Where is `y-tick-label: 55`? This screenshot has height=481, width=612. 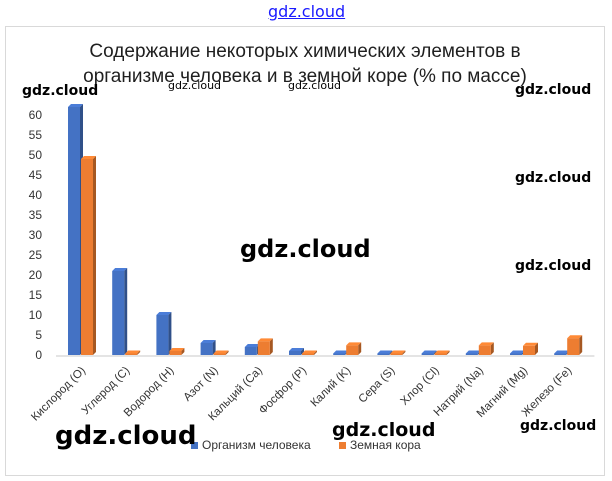 y-tick-label: 55 is located at coordinates (36, 135).